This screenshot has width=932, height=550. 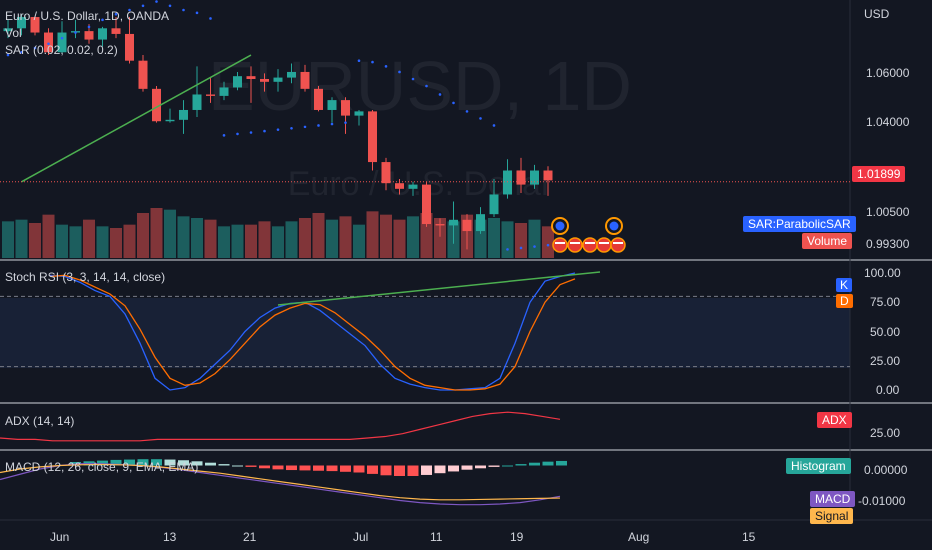 What do you see at coordinates (834, 420) in the screenshot?
I see `adx-tag: ADX` at bounding box center [834, 420].